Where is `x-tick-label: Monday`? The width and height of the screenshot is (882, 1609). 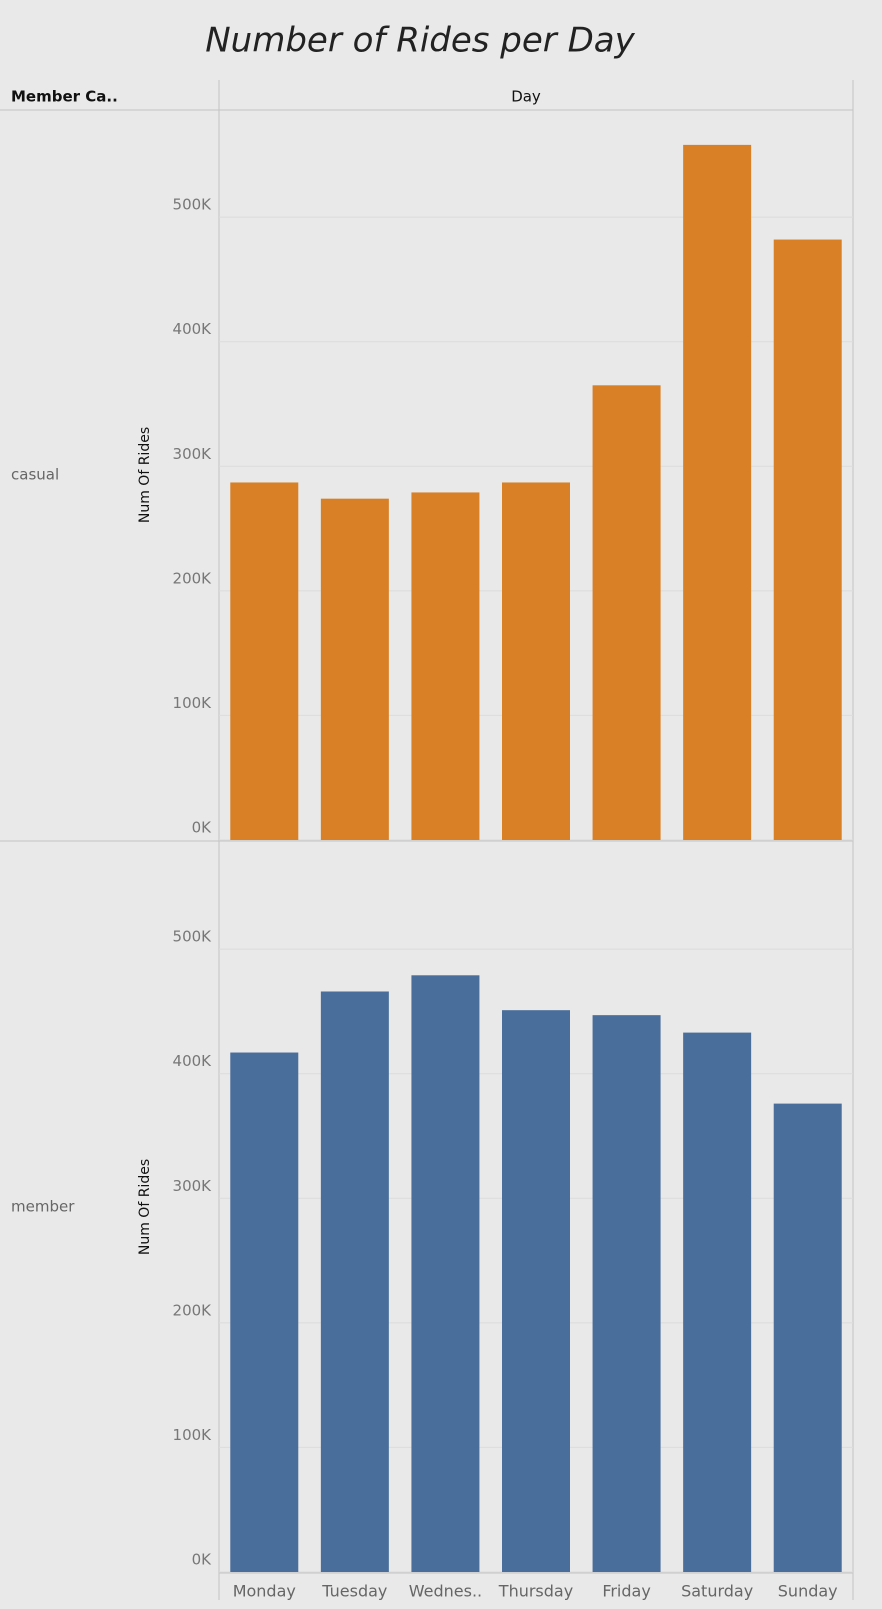 x-tick-label: Monday is located at coordinates (264, 1591).